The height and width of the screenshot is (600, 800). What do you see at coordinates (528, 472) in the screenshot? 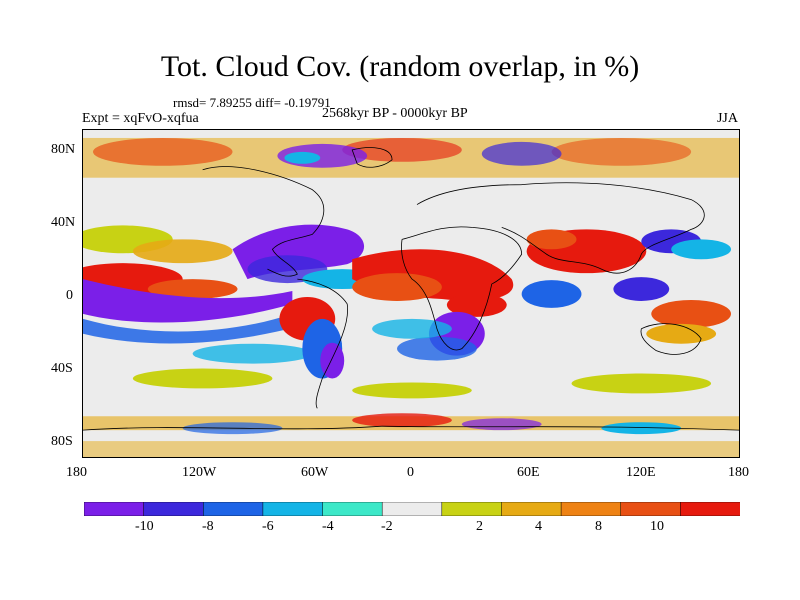
I see `lon-label-60e: 60E` at bounding box center [528, 472].